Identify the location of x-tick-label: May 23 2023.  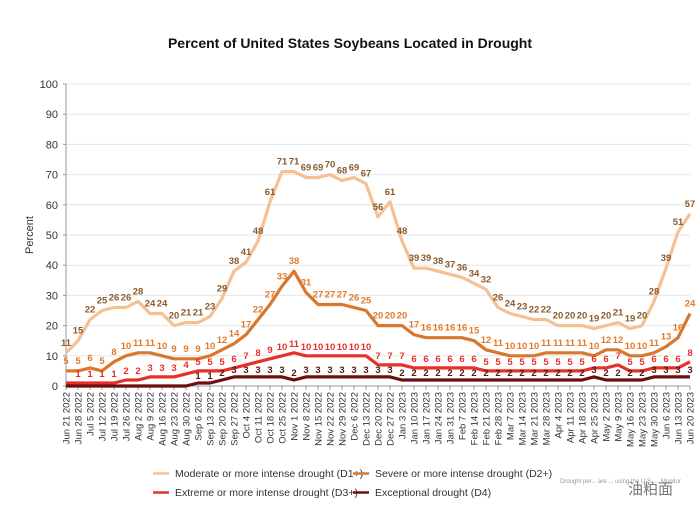
(643, 419).